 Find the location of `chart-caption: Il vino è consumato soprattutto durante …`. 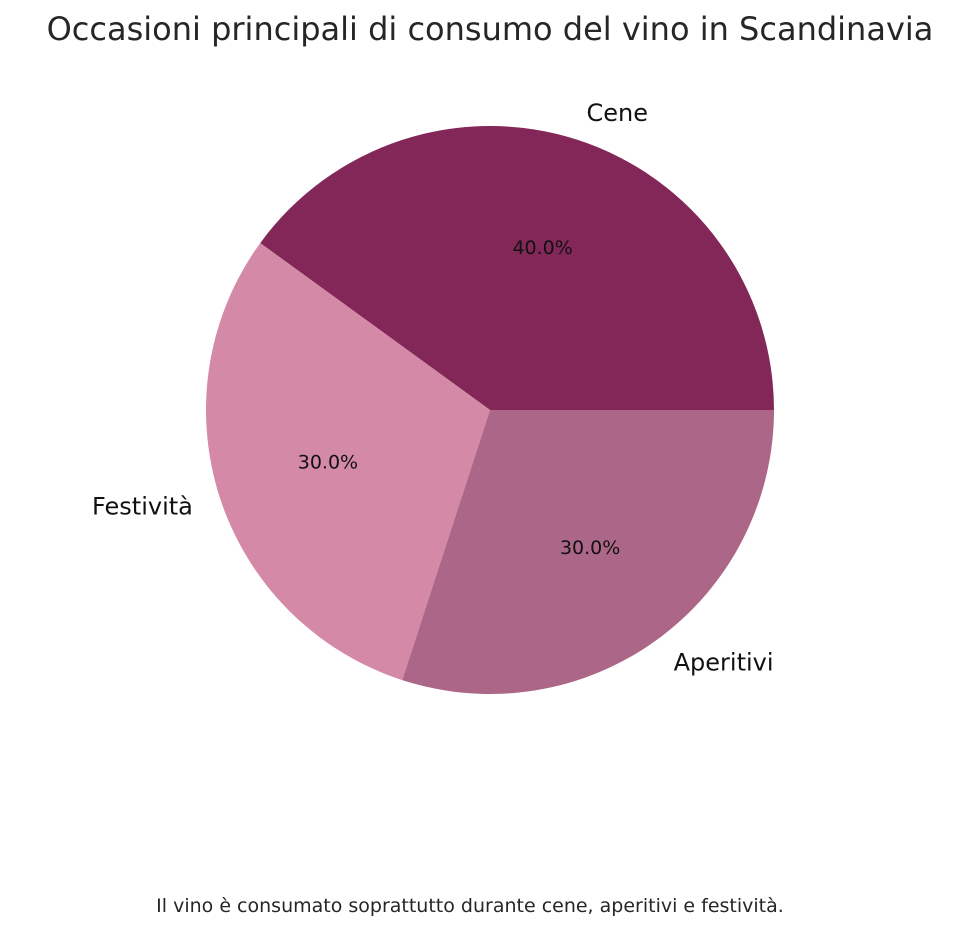

chart-caption: Il vino è consumato soprattutto durante … is located at coordinates (470, 906).